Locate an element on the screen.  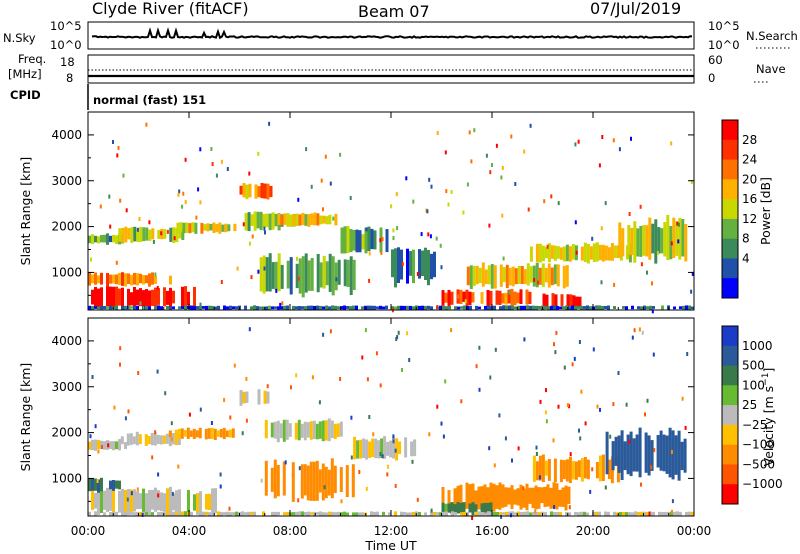
power-colorbar-segment is located at coordinates (730, 130).